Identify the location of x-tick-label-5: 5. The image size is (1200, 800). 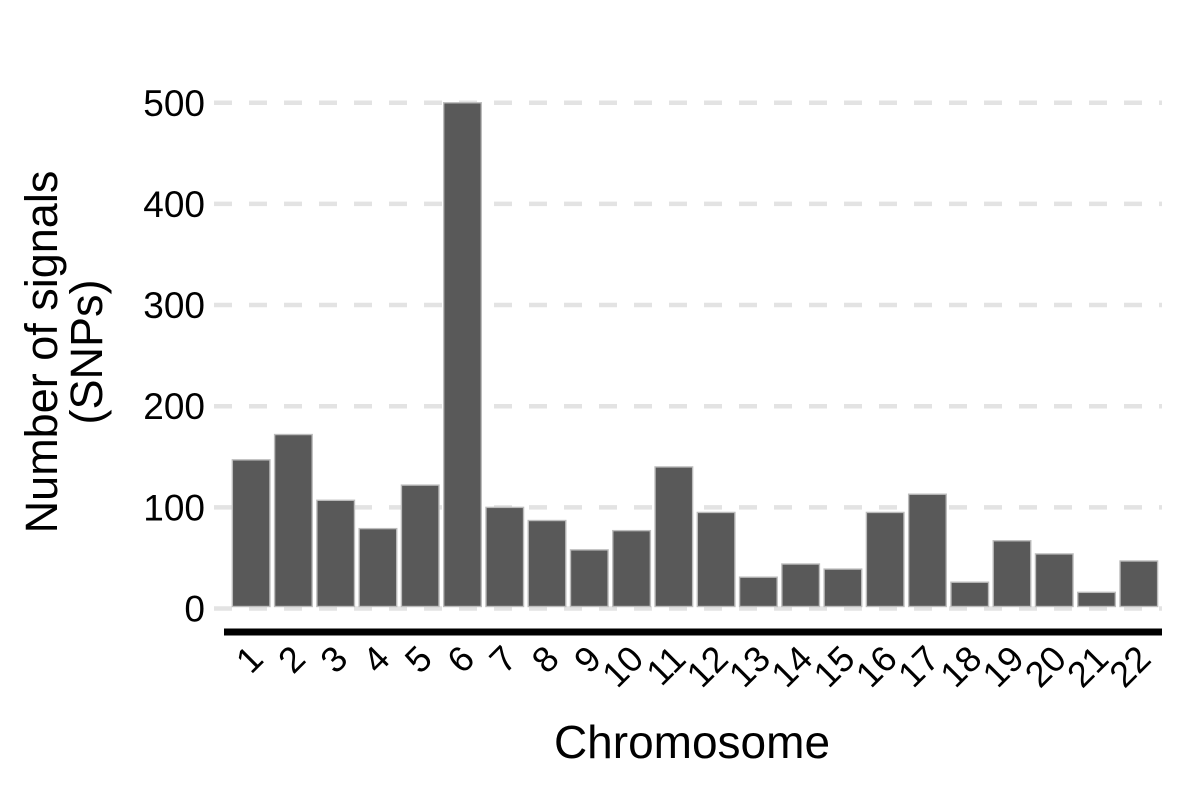
(418, 659).